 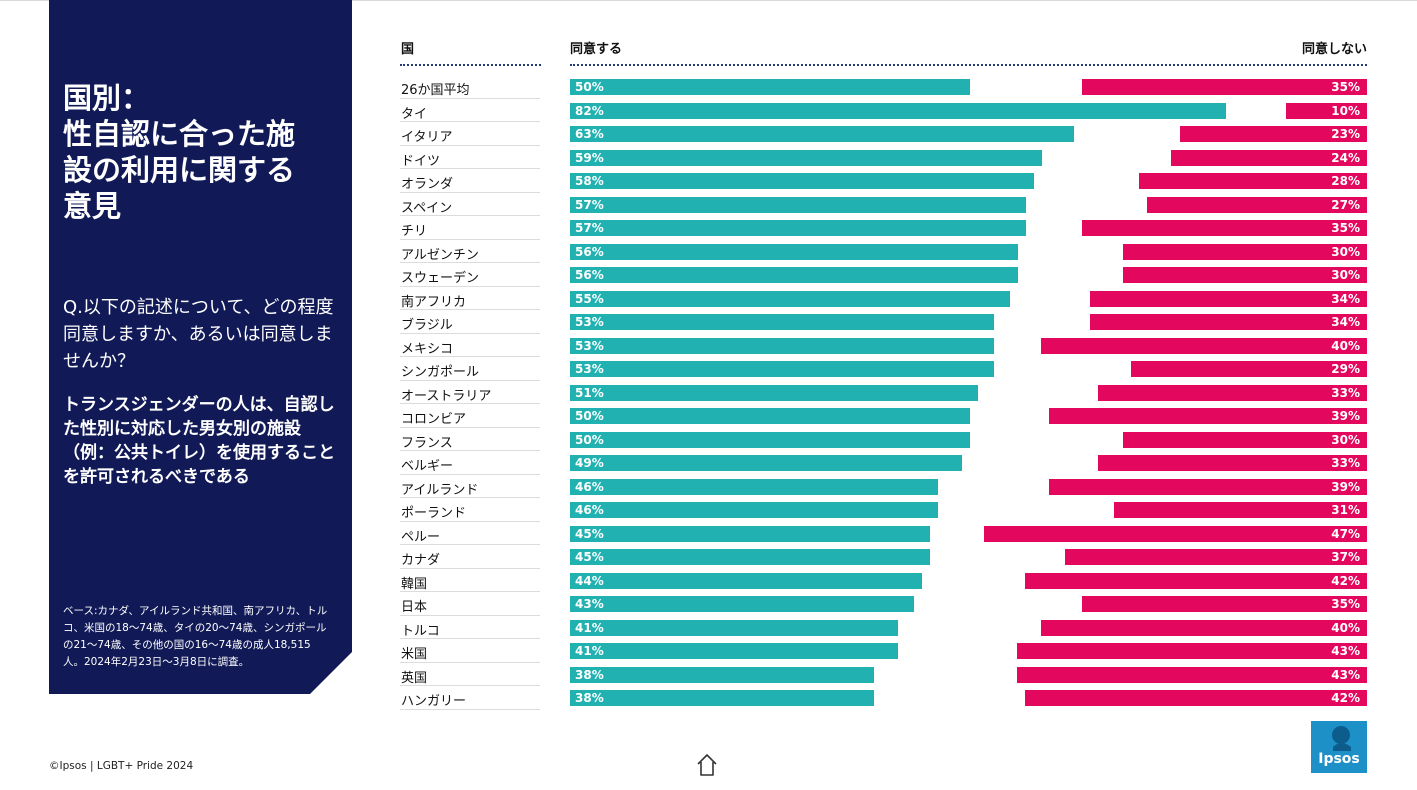 I want to click on country-label: オランダ, so click(x=427, y=184).